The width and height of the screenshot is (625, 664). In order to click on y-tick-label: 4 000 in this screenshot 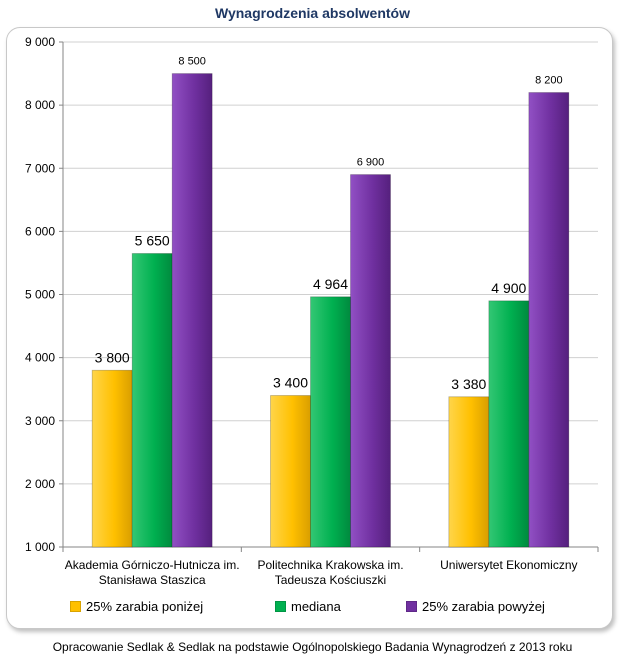, I will do `click(40, 358)`.